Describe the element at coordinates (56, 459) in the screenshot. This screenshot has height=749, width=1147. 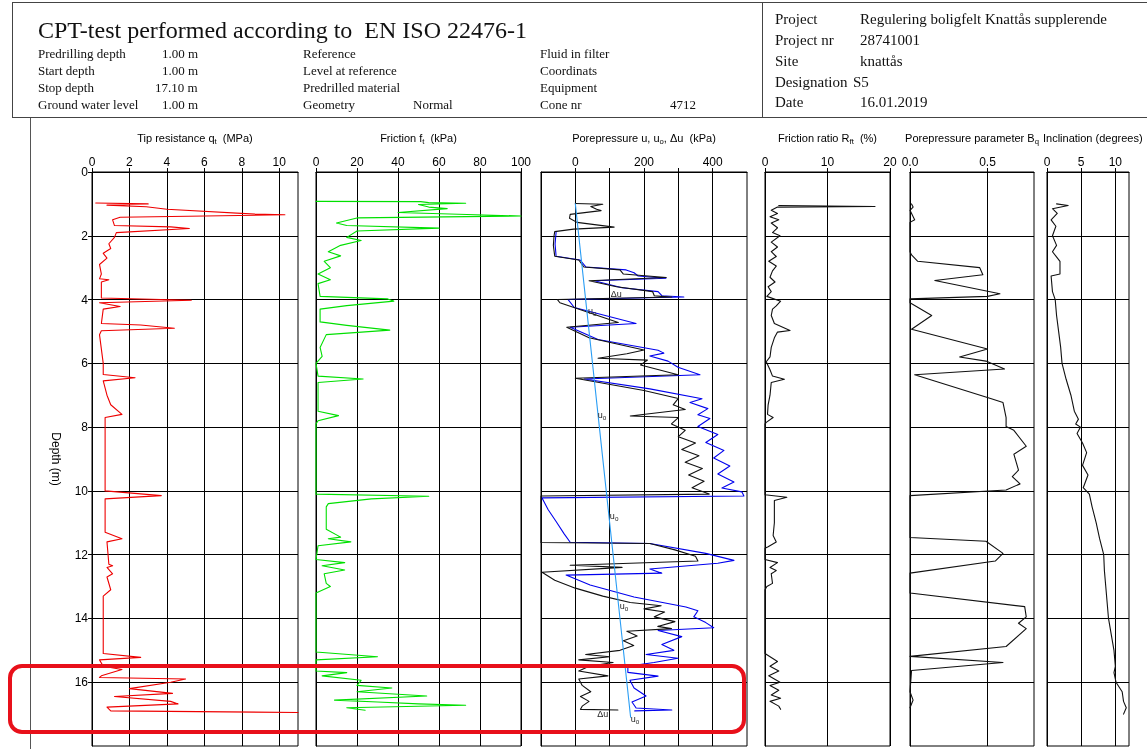
I see `y-axis-title: Depth (m)` at that location.